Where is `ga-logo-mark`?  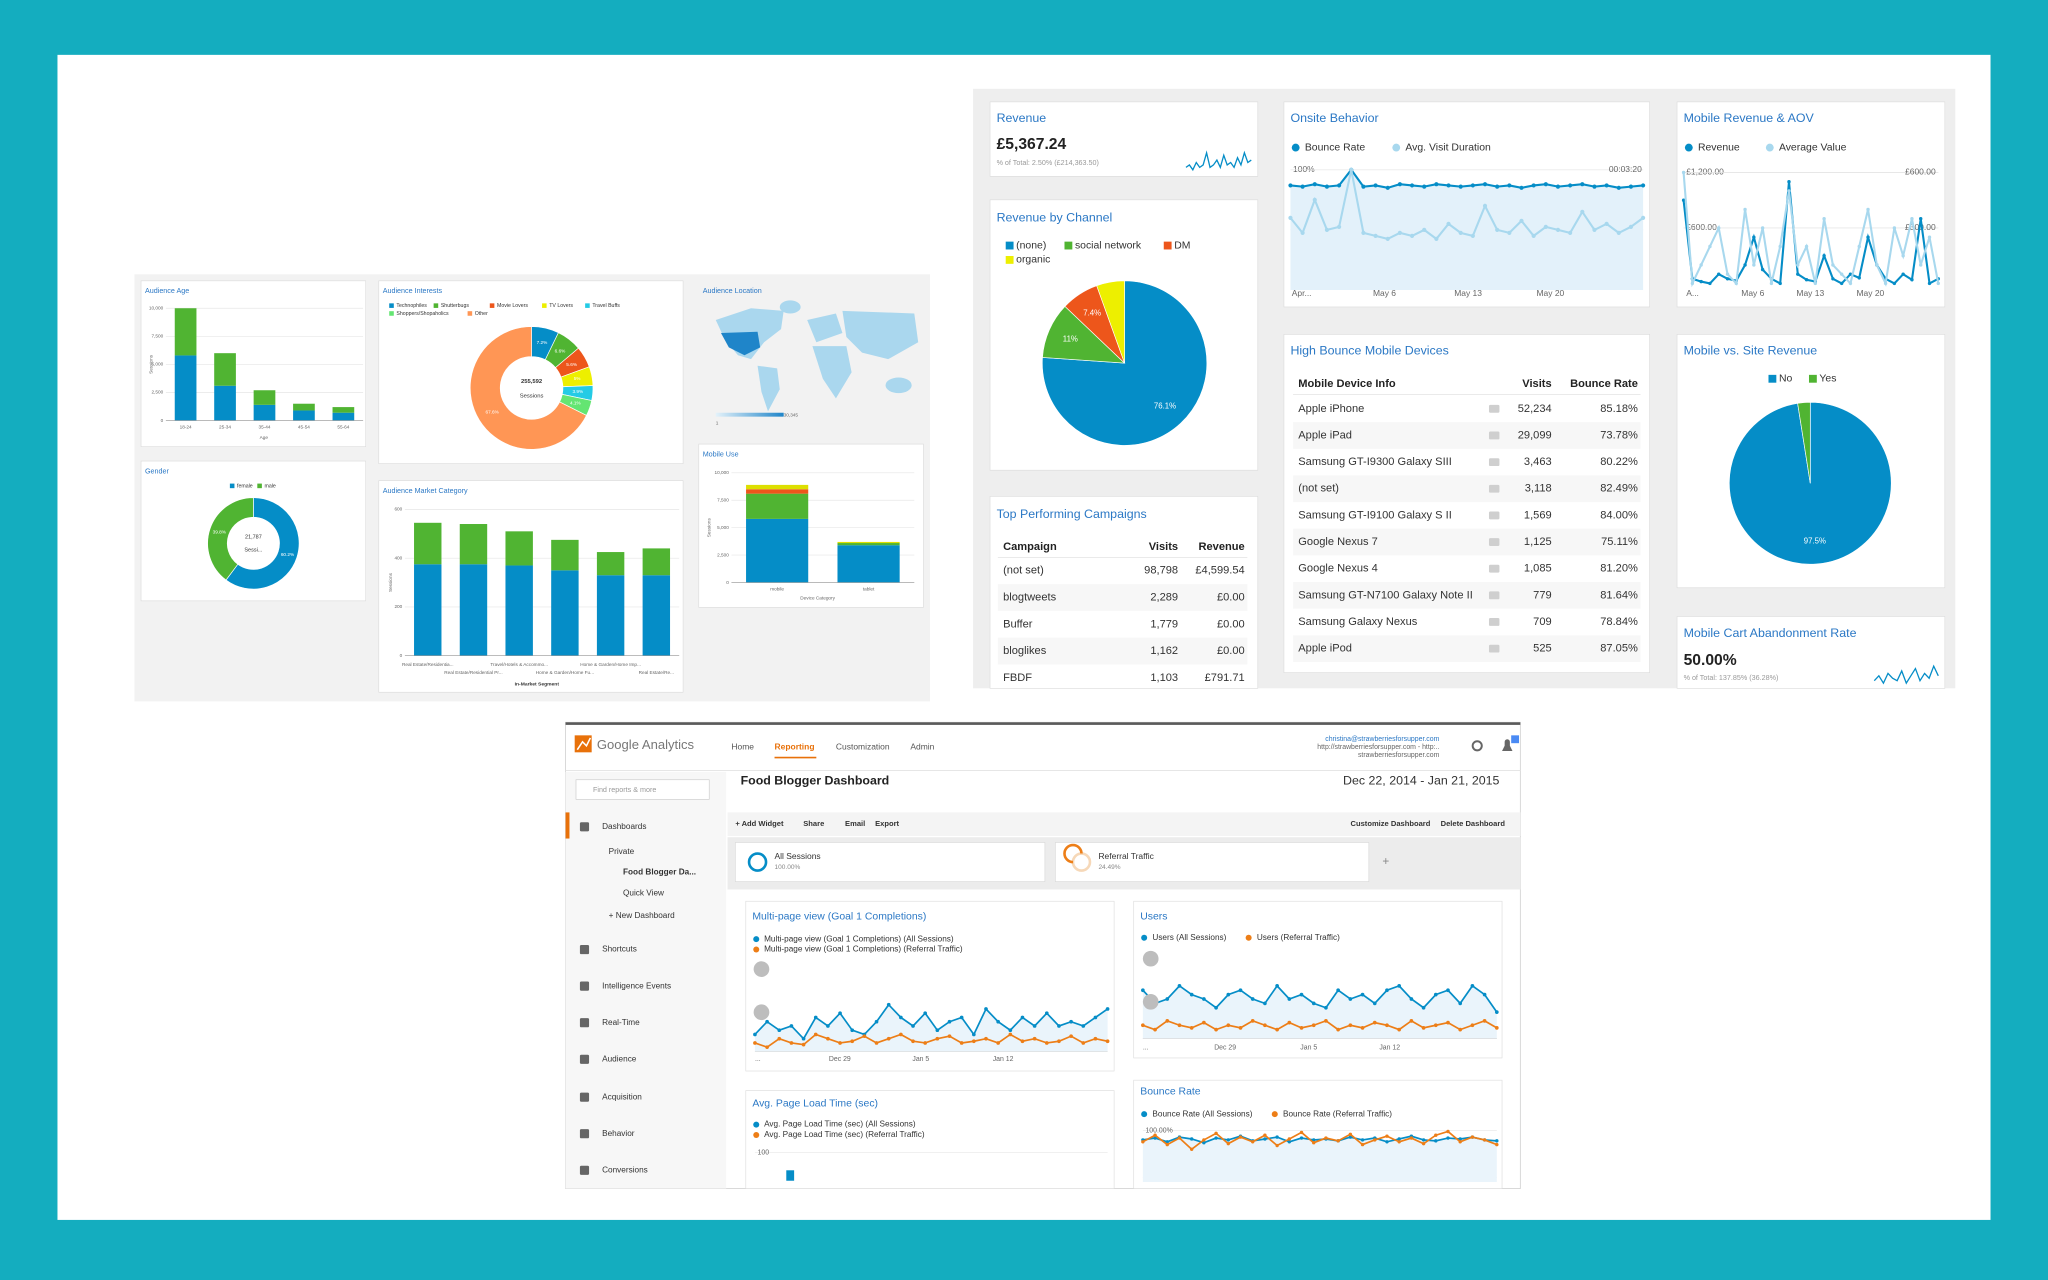
ga-logo-mark is located at coordinates (584, 744).